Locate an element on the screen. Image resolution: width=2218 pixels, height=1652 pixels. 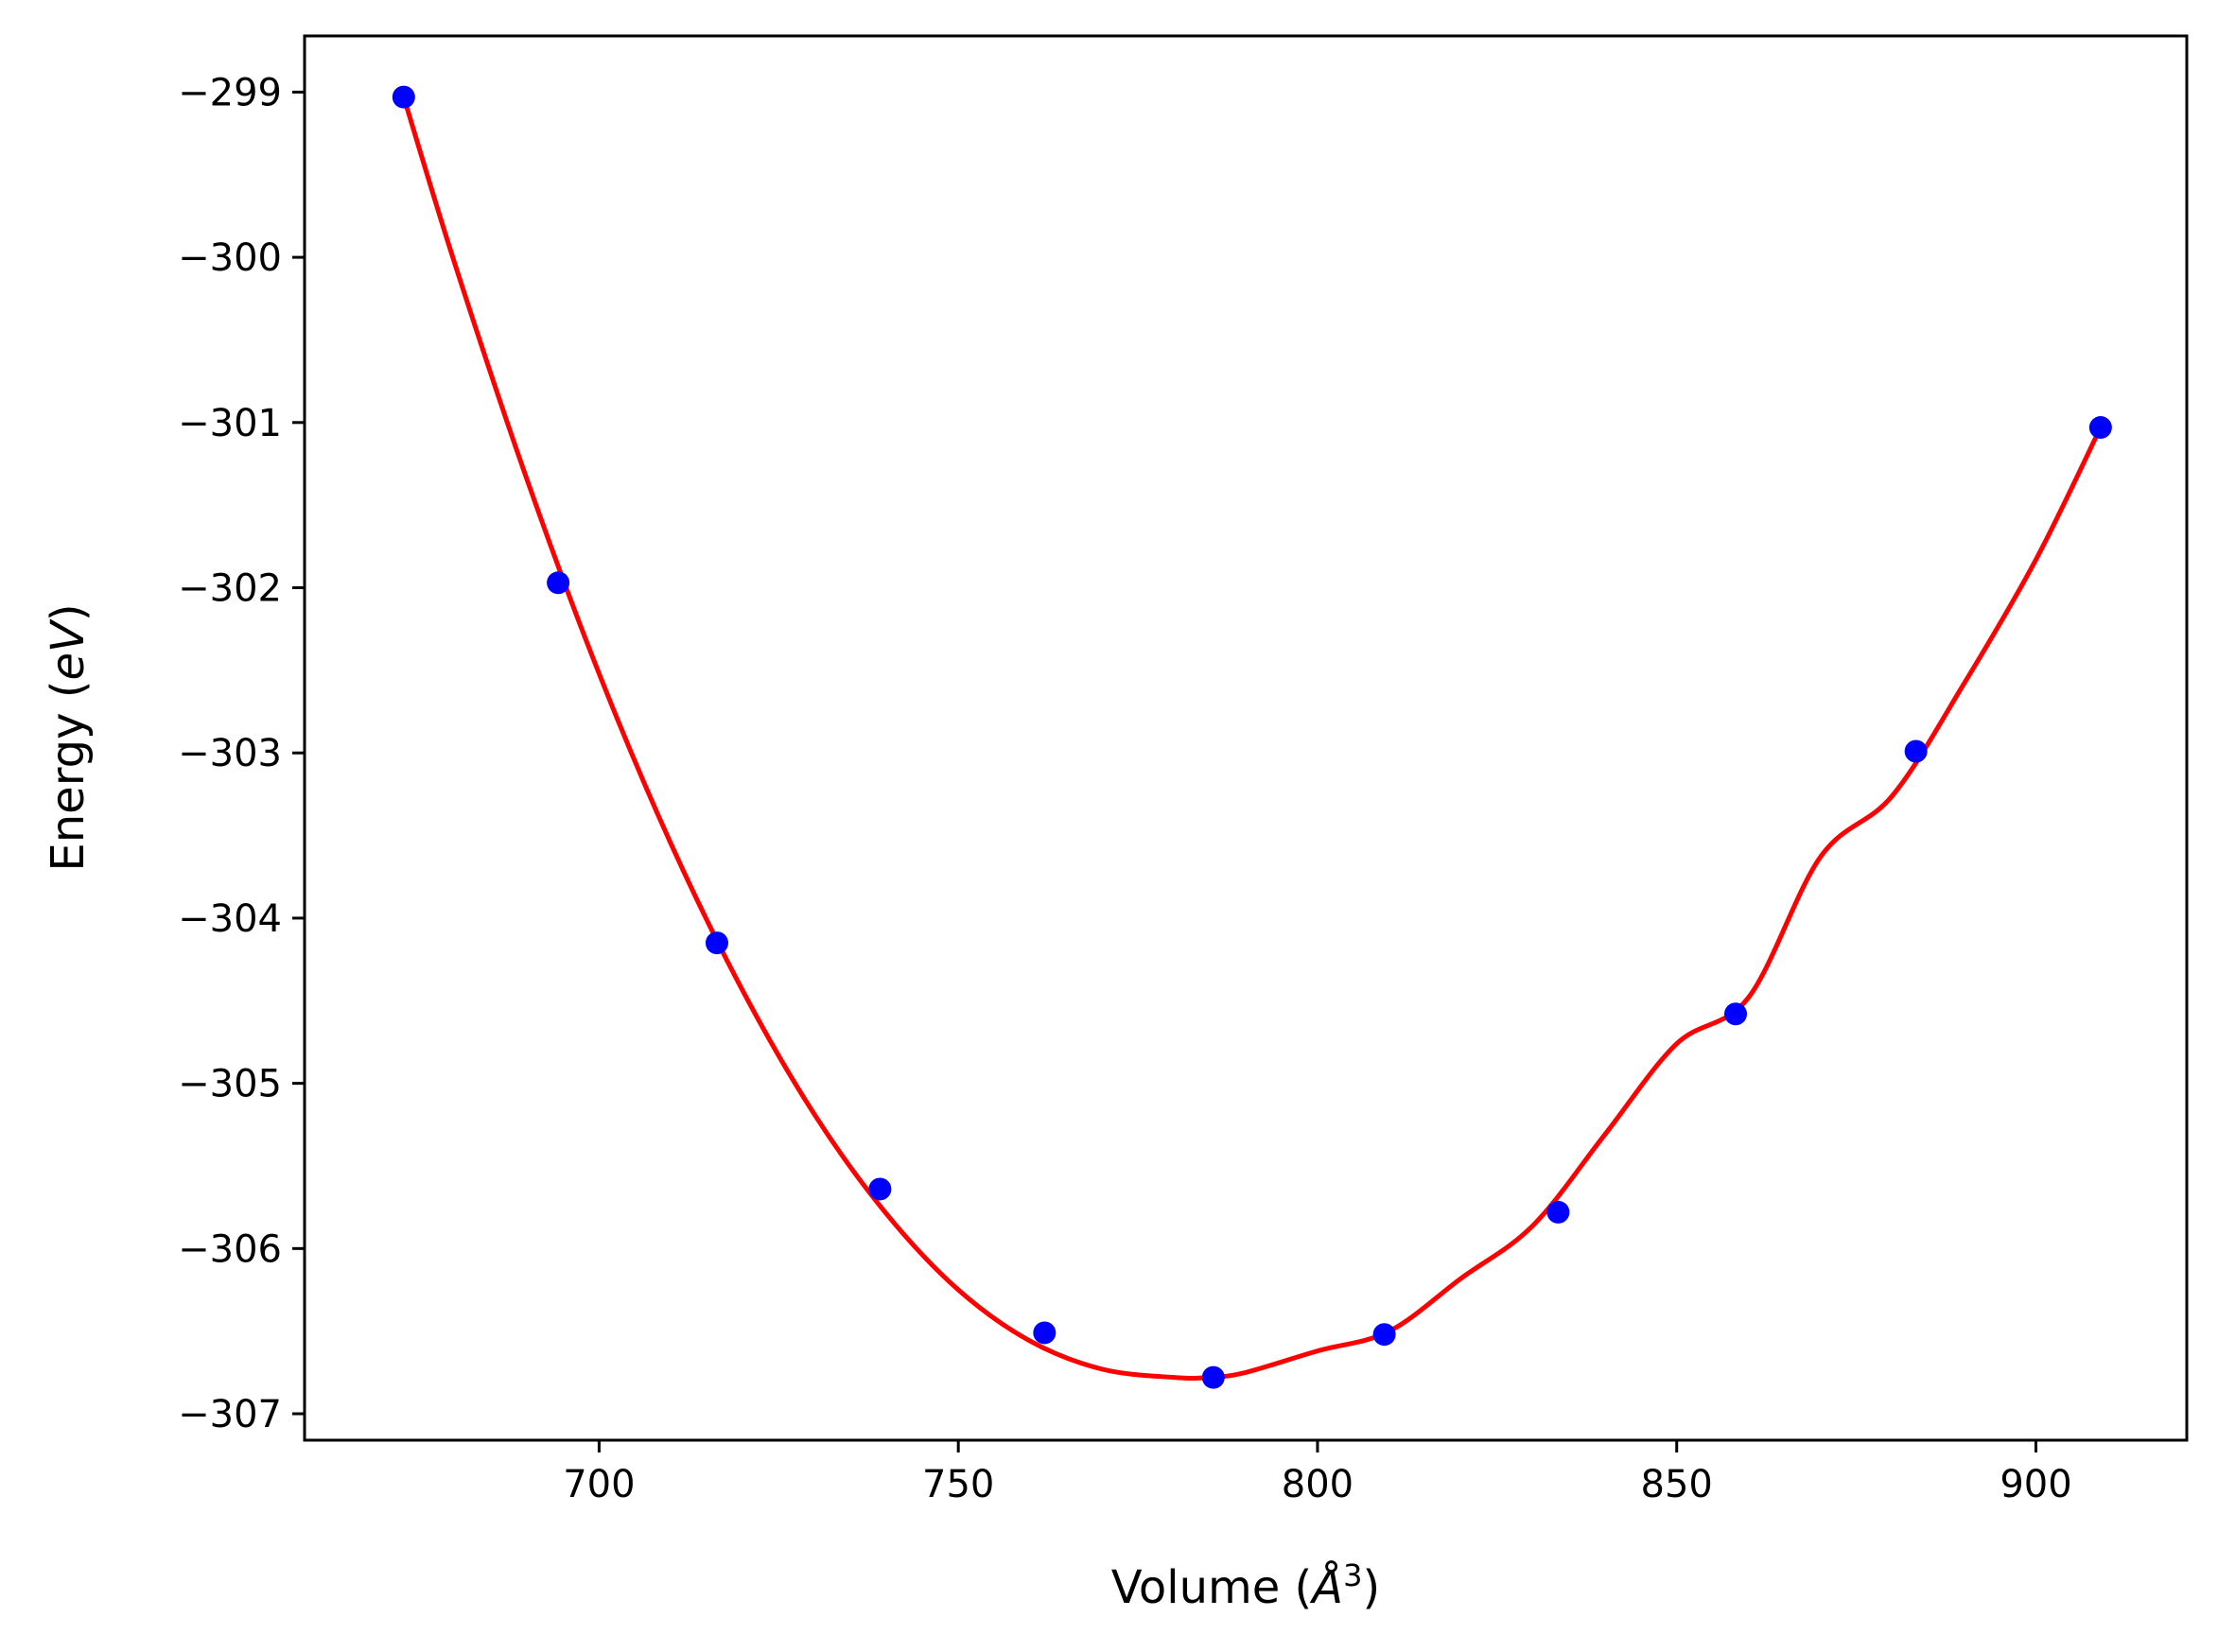
x-tick-label: 750 is located at coordinates (958, 1485).